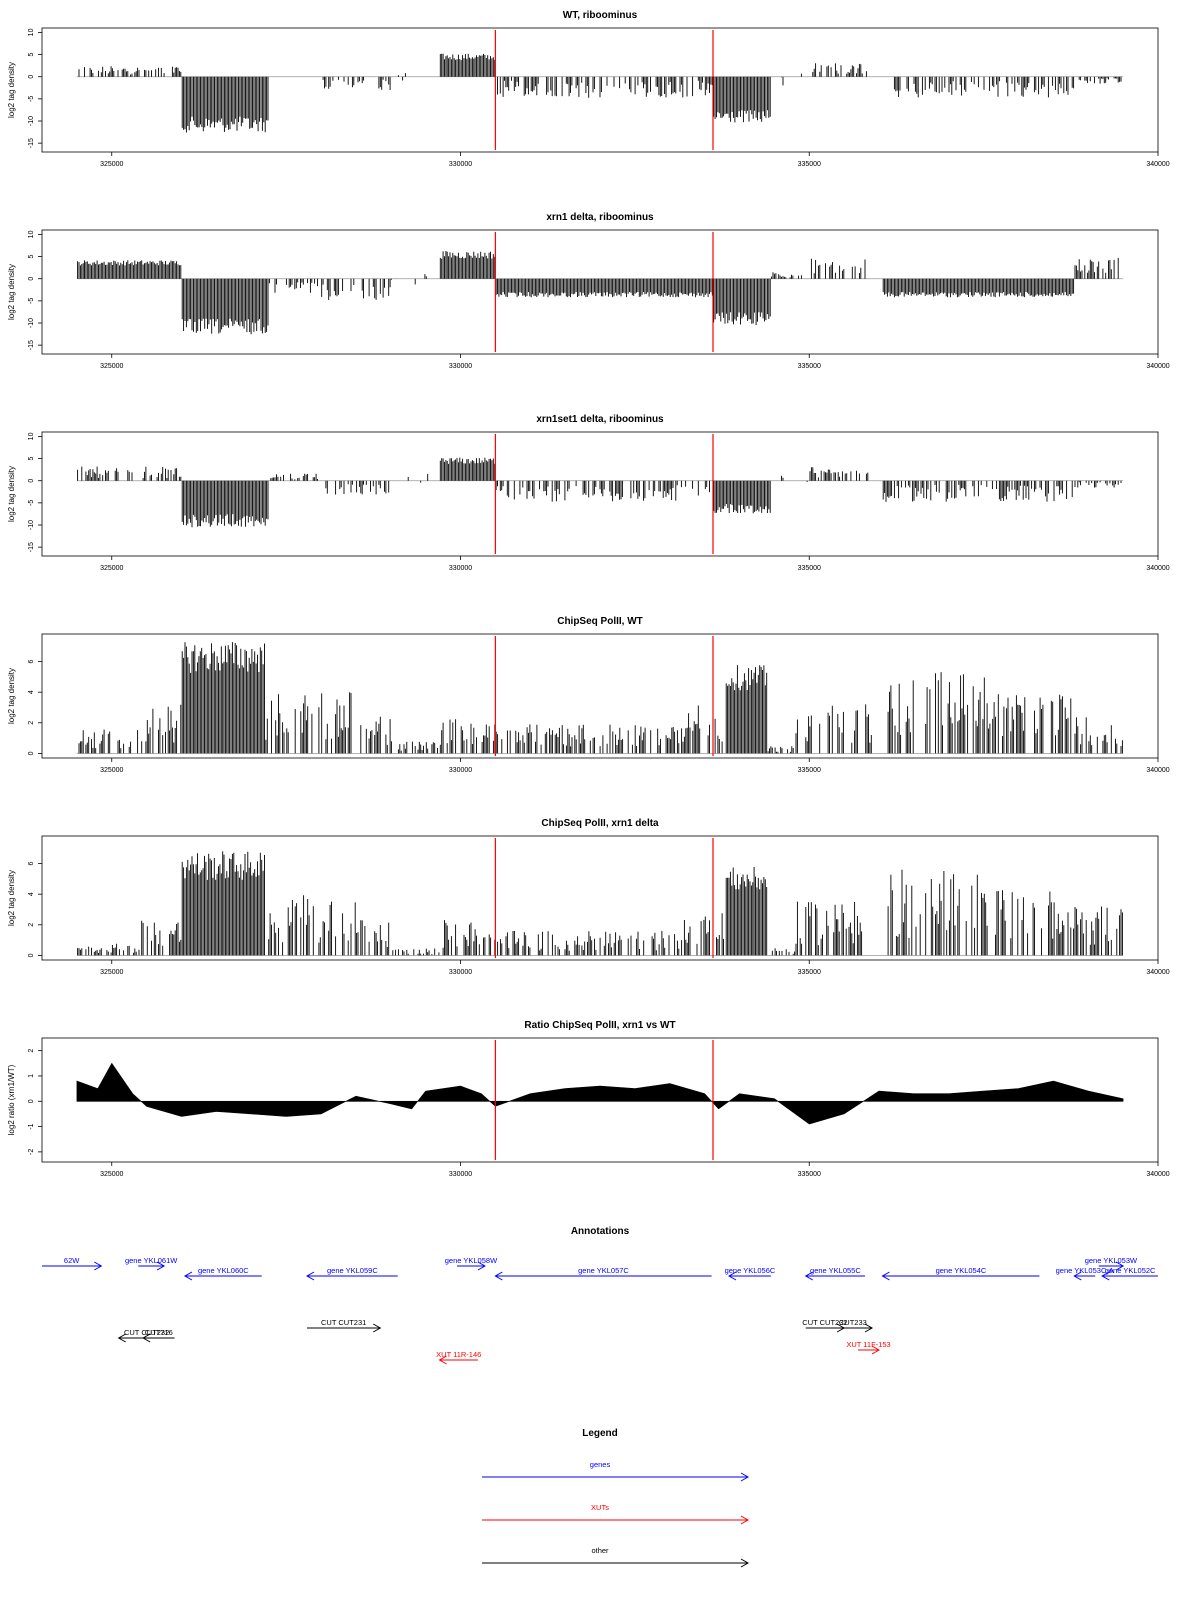  What do you see at coordinates (603, 1270) in the screenshot?
I see `feature-label: gene YKL057C` at bounding box center [603, 1270].